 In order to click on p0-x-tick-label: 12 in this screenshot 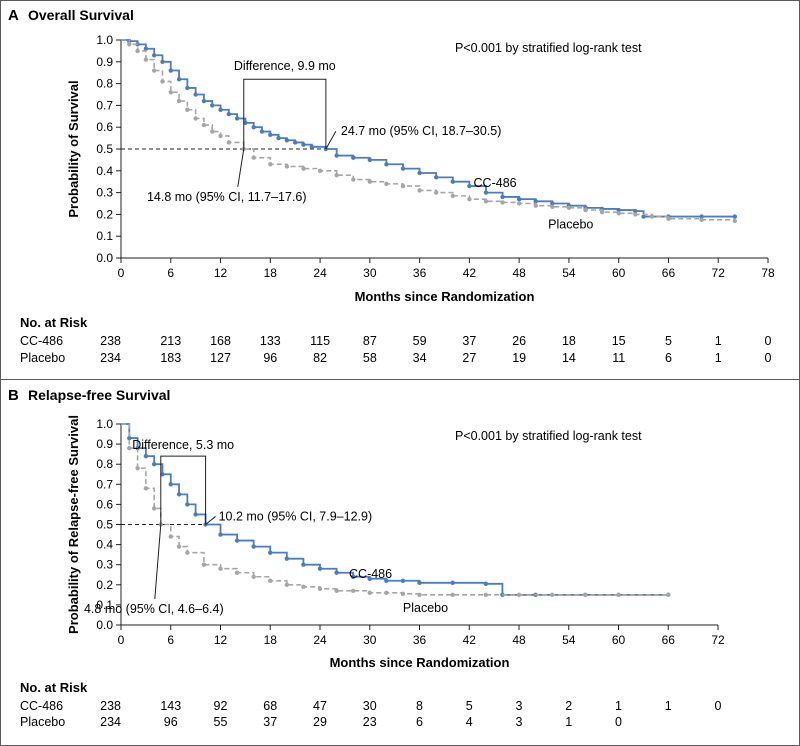, I will do `click(221, 273)`.